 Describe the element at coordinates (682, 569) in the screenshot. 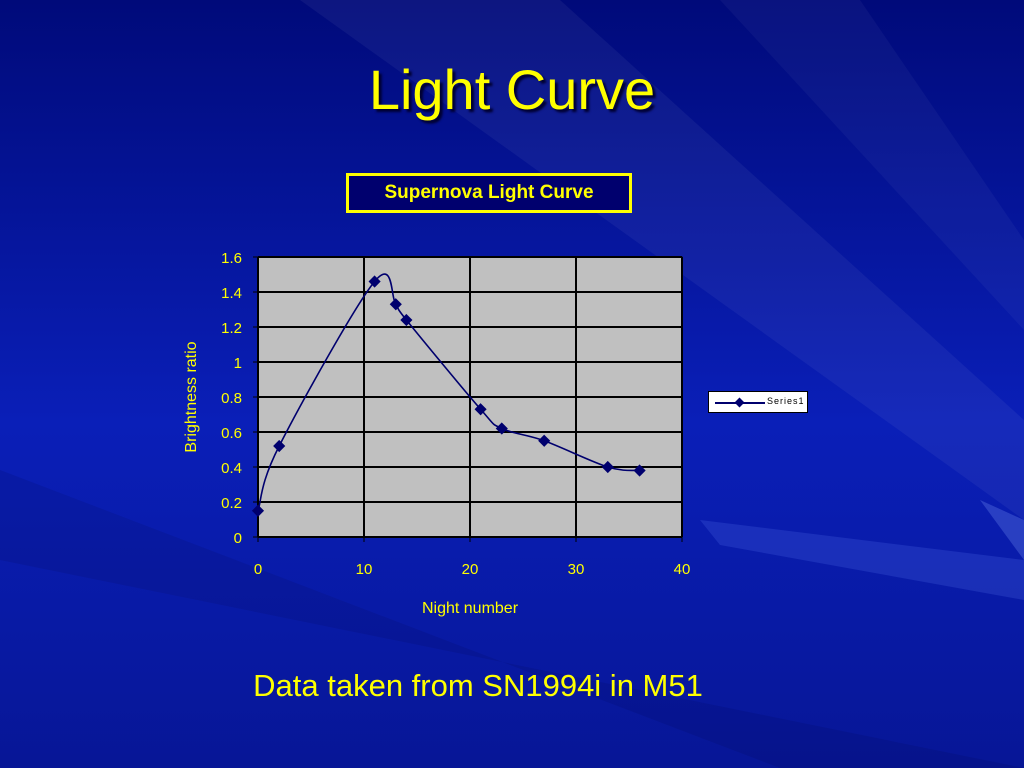

I see `x-tick-label: 40` at that location.